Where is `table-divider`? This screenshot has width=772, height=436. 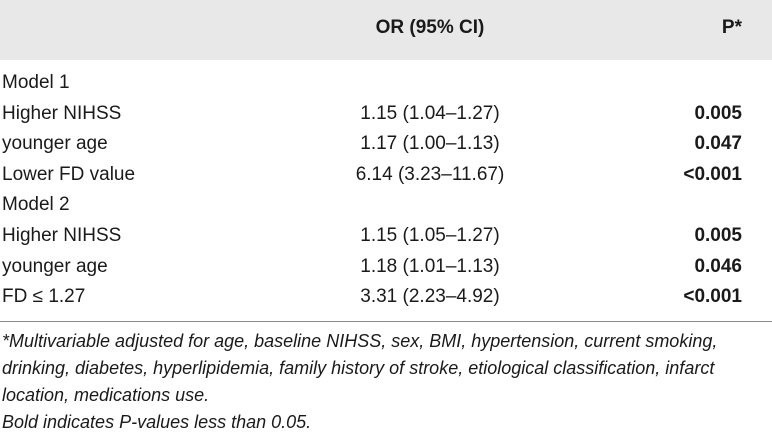
table-divider is located at coordinates (386, 321).